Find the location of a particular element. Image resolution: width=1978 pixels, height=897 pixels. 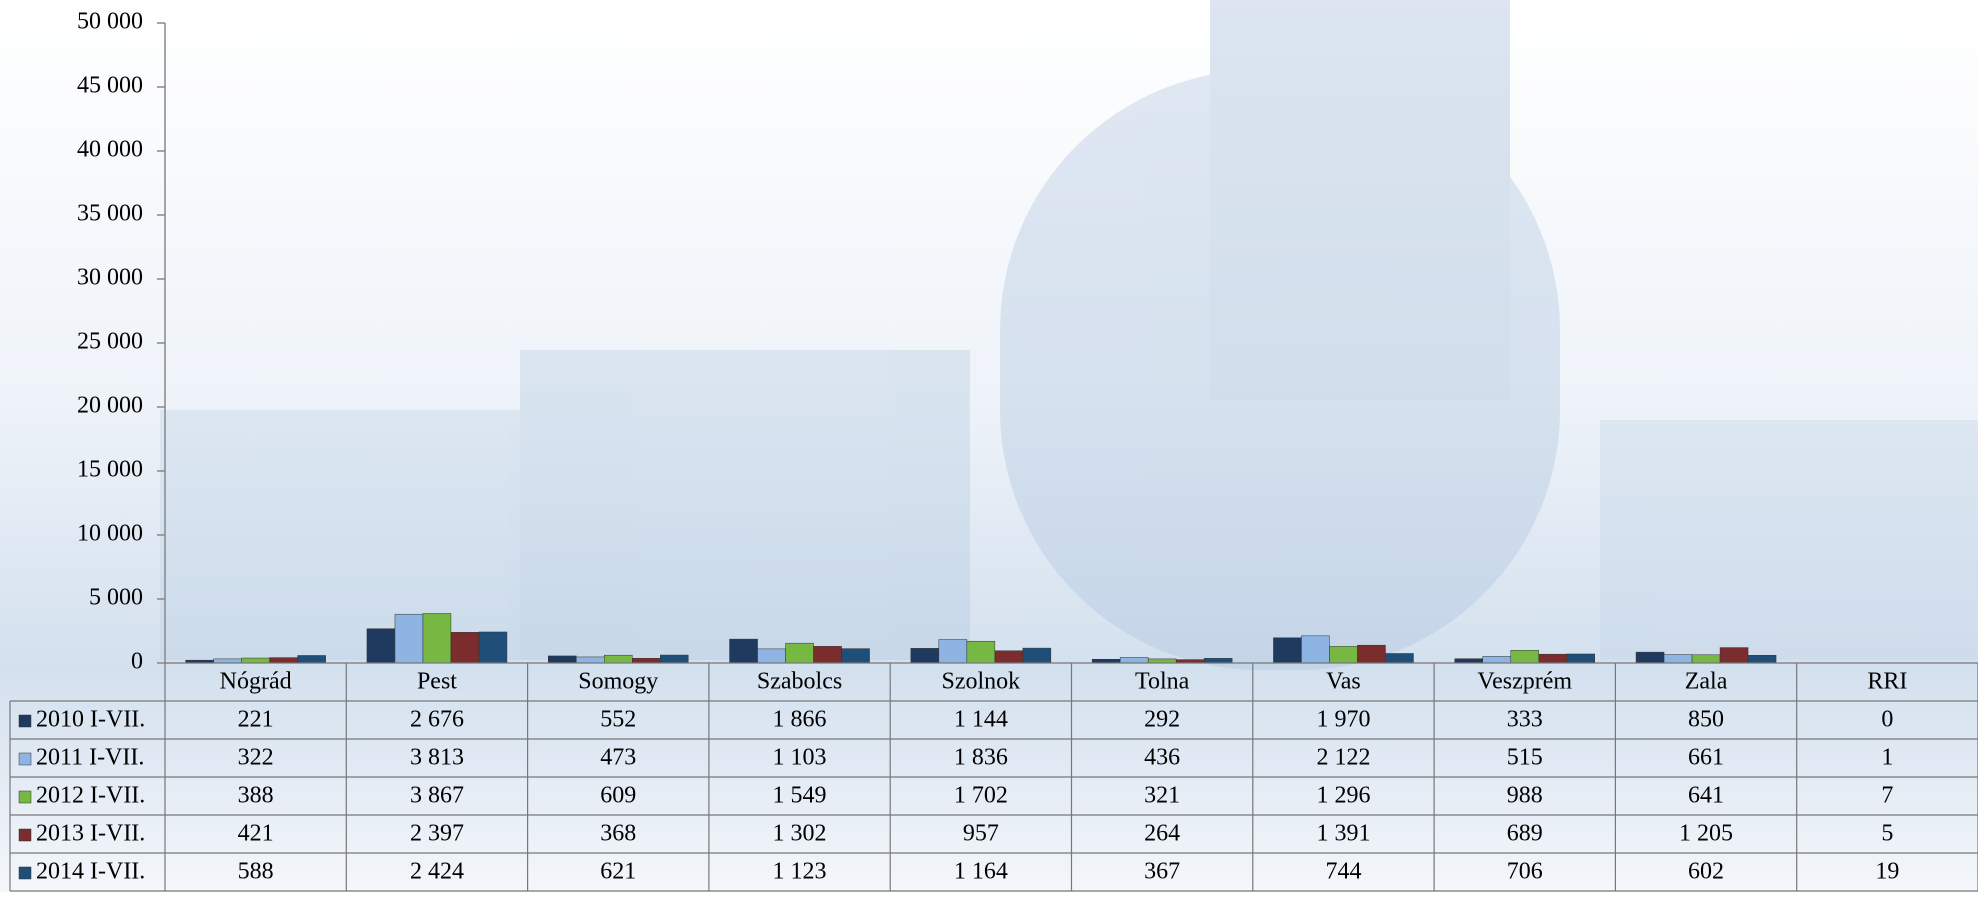

category-label: RRI is located at coordinates (1887, 682).